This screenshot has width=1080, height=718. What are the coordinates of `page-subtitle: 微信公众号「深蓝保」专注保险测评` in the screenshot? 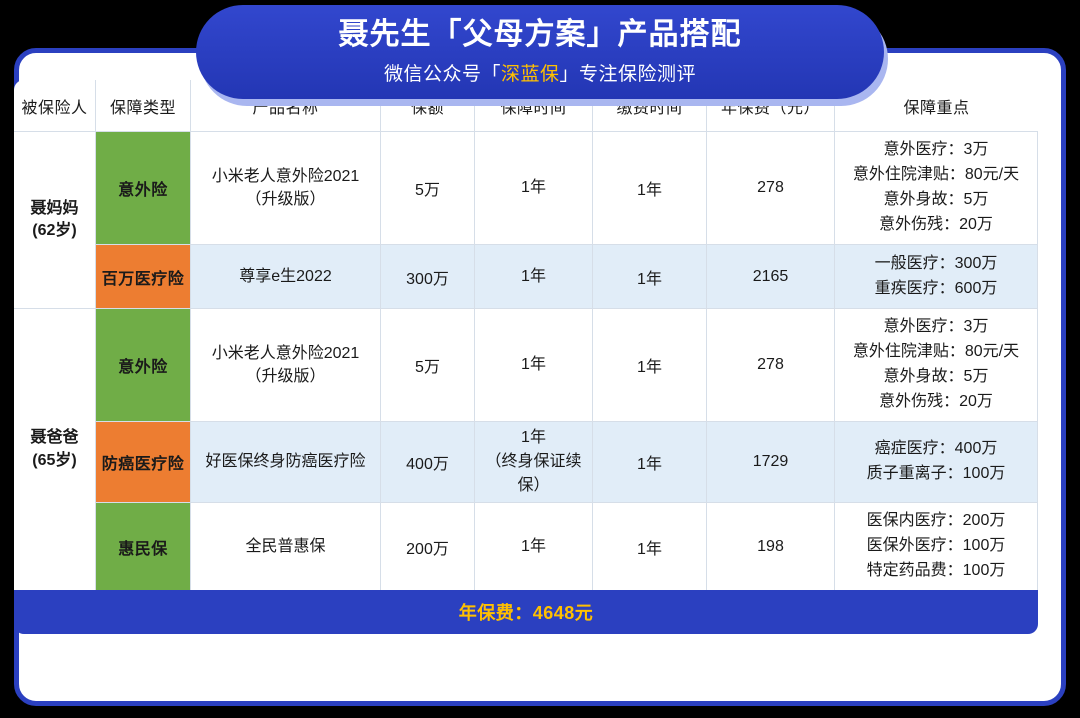 It's located at (540, 72).